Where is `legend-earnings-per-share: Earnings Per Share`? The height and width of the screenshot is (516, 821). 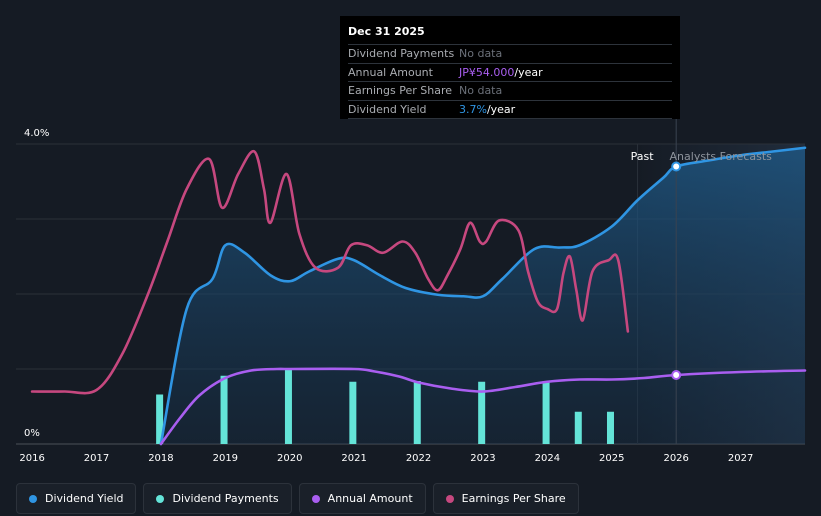
legend-earnings-per-share: Earnings Per Share is located at coordinates (505, 498).